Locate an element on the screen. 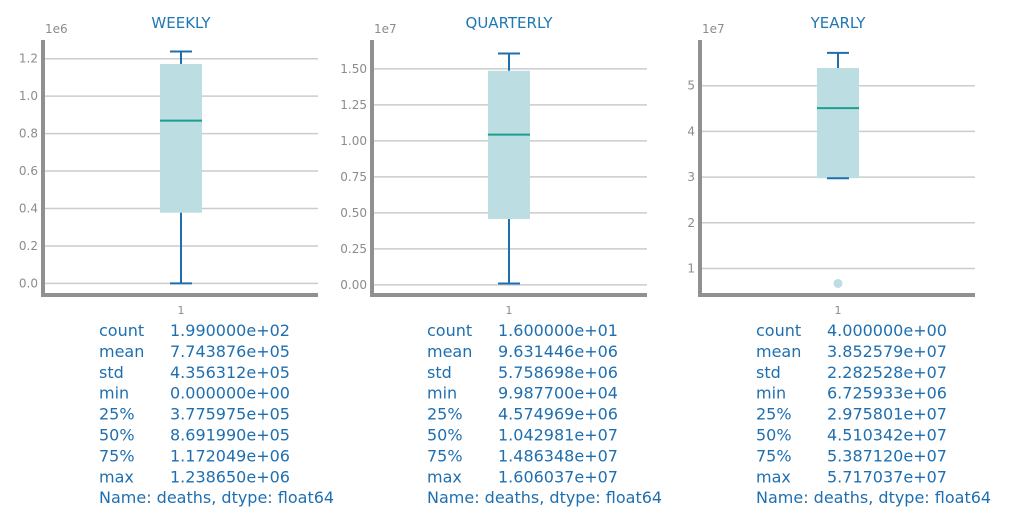 The image size is (1026, 522). y-tick-label: 0.25 is located at coordinates (353, 249).